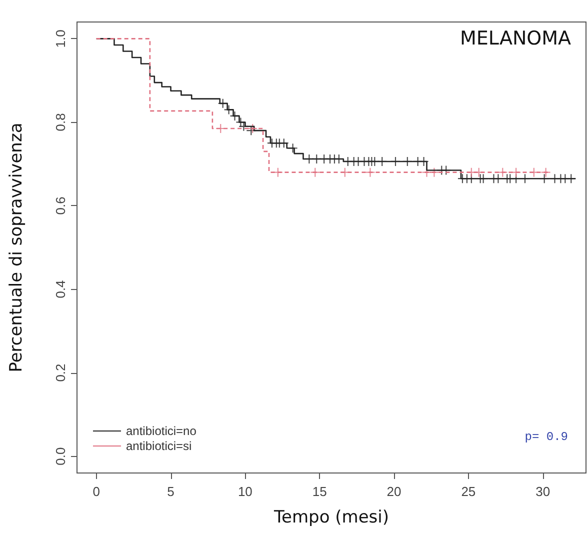  What do you see at coordinates (60, 456) in the screenshot?
I see `y-tick-label: 0.0` at bounding box center [60, 456].